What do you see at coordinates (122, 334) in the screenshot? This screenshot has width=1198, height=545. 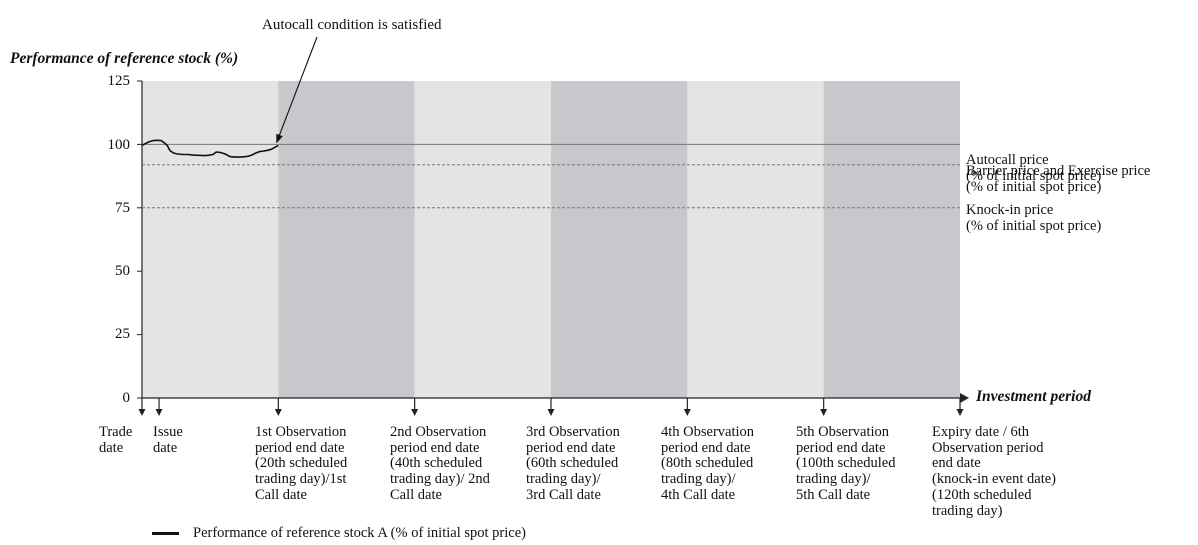 I see `y-tick-label: 25` at bounding box center [122, 334].